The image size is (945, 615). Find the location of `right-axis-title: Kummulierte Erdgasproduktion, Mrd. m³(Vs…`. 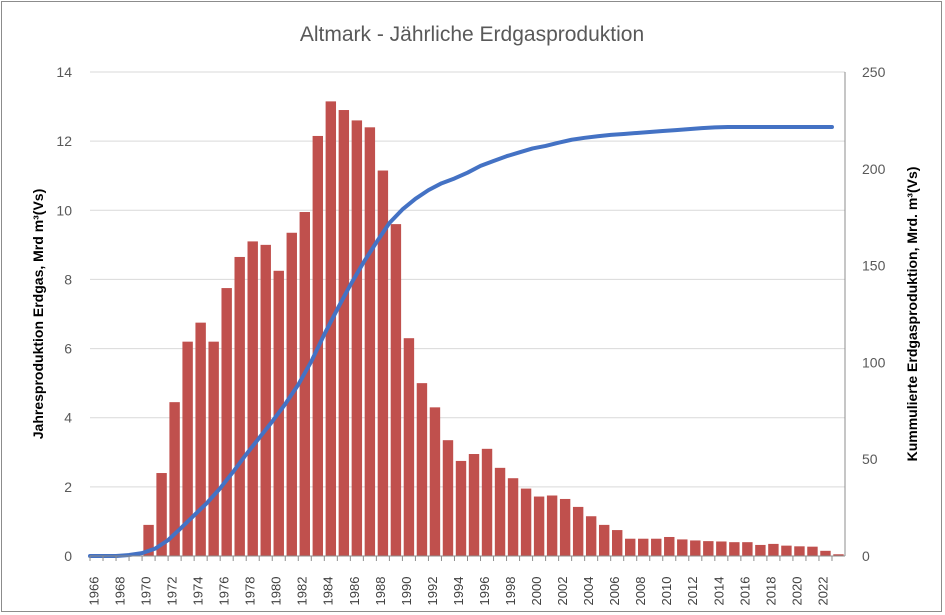

right-axis-title: Kummulierte Erdgasproduktion, Mrd. m³(Vs… is located at coordinates (912, 314).